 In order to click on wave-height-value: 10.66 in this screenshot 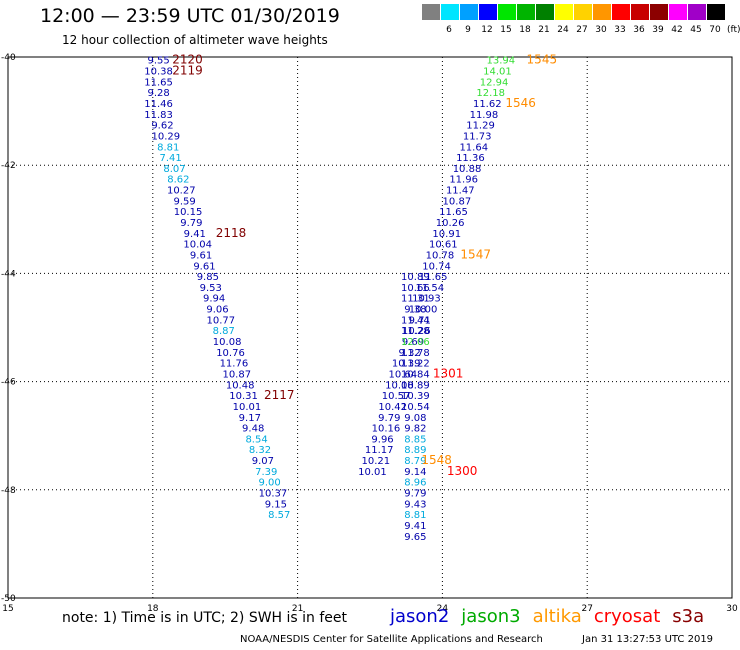, I will do `click(415, 288)`.